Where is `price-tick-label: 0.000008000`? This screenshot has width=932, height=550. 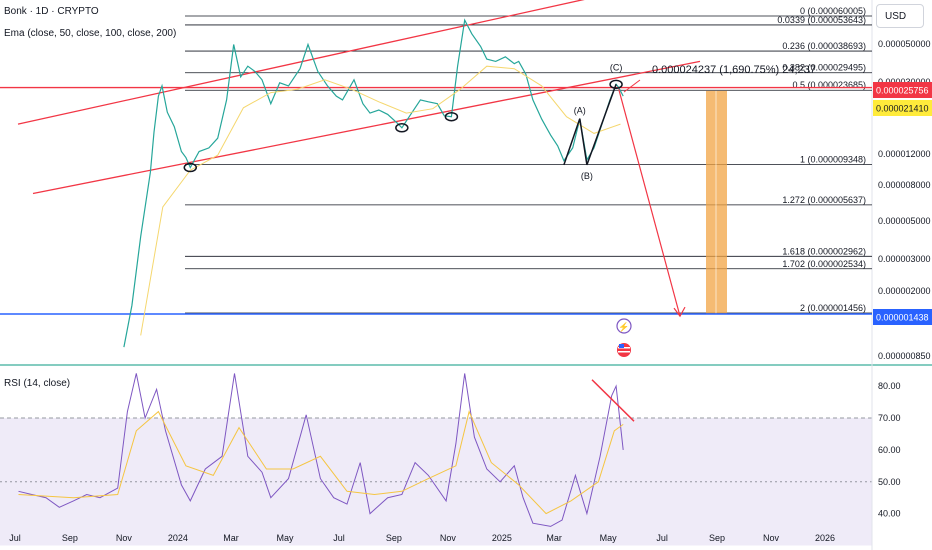
price-tick-label: 0.000008000 is located at coordinates (904, 185).